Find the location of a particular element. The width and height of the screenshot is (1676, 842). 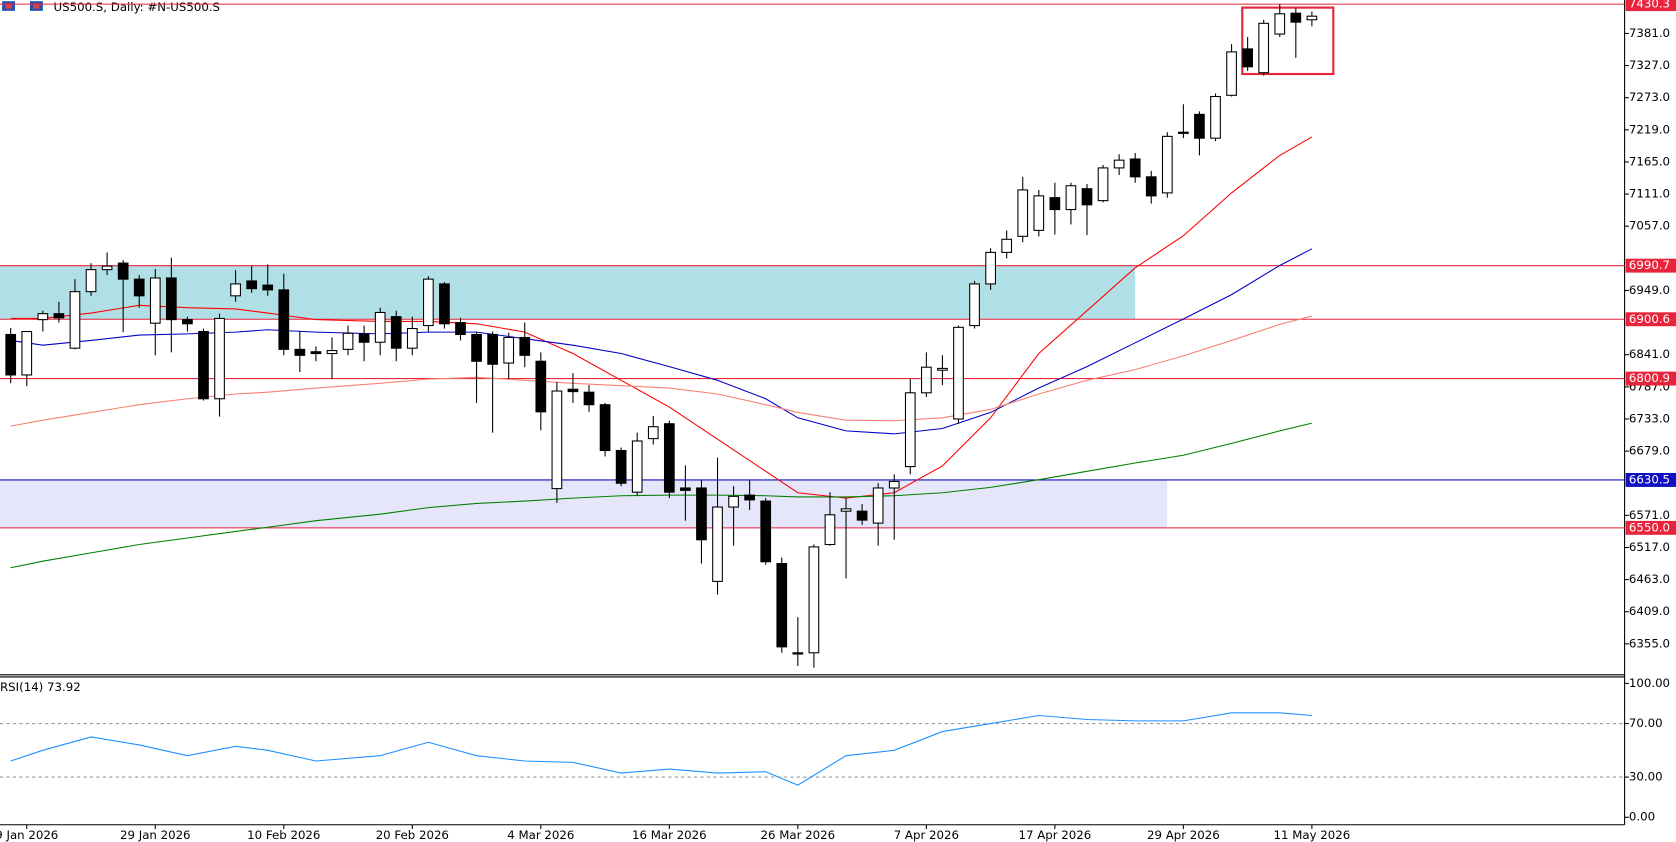

level-label: 7430.3 is located at coordinates (1649, 5).